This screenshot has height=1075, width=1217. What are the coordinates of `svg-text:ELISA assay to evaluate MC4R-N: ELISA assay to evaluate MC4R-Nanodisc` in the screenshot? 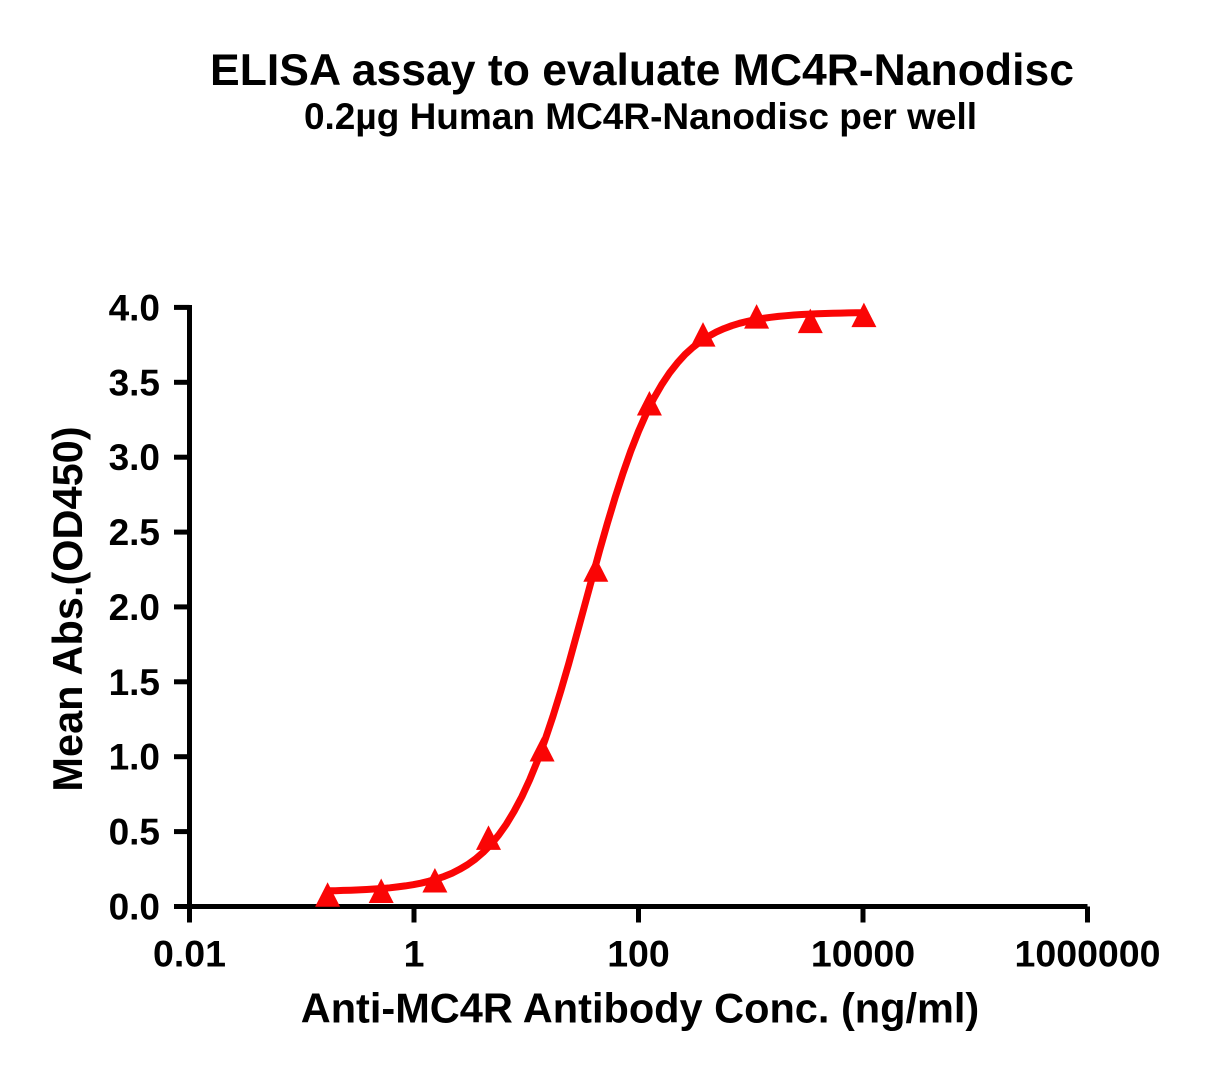 It's located at (642, 70).